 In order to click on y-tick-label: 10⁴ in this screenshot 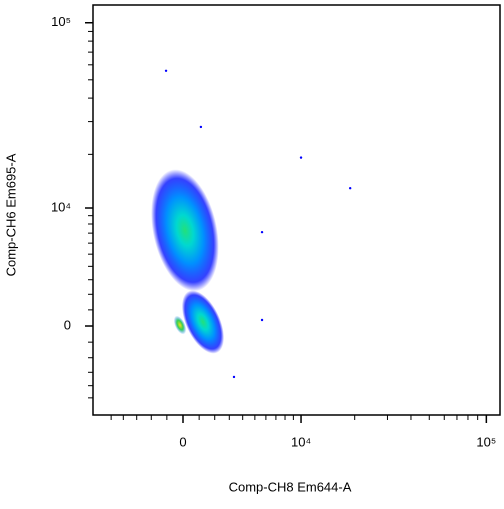, I will do `click(61, 206)`.